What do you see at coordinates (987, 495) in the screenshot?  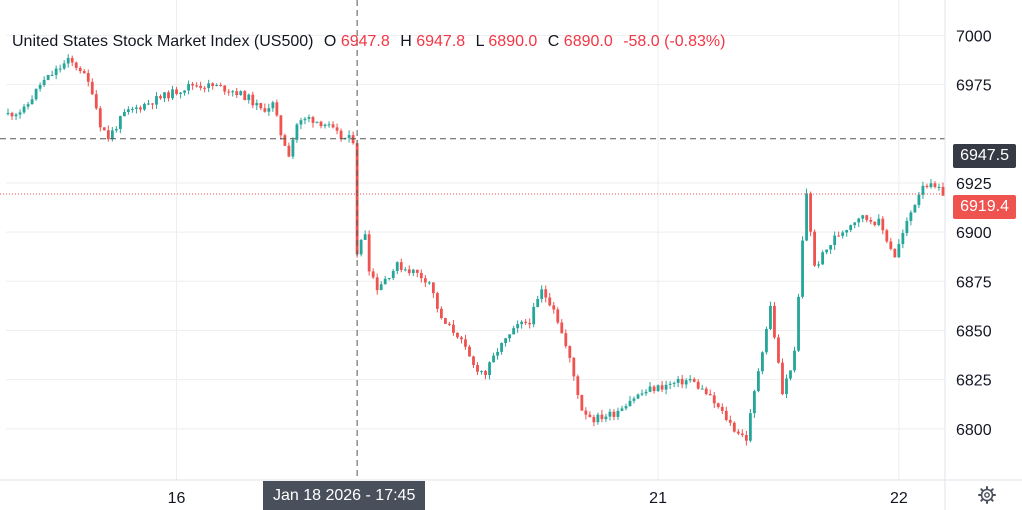 I see `gear-icon` at bounding box center [987, 495].